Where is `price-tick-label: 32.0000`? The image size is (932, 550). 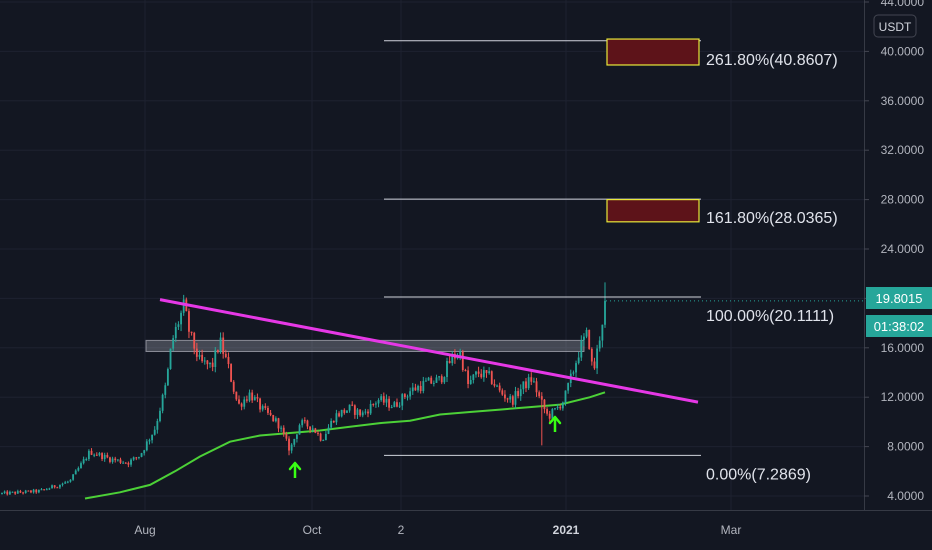
price-tick-label: 32.0000 is located at coordinates (903, 150).